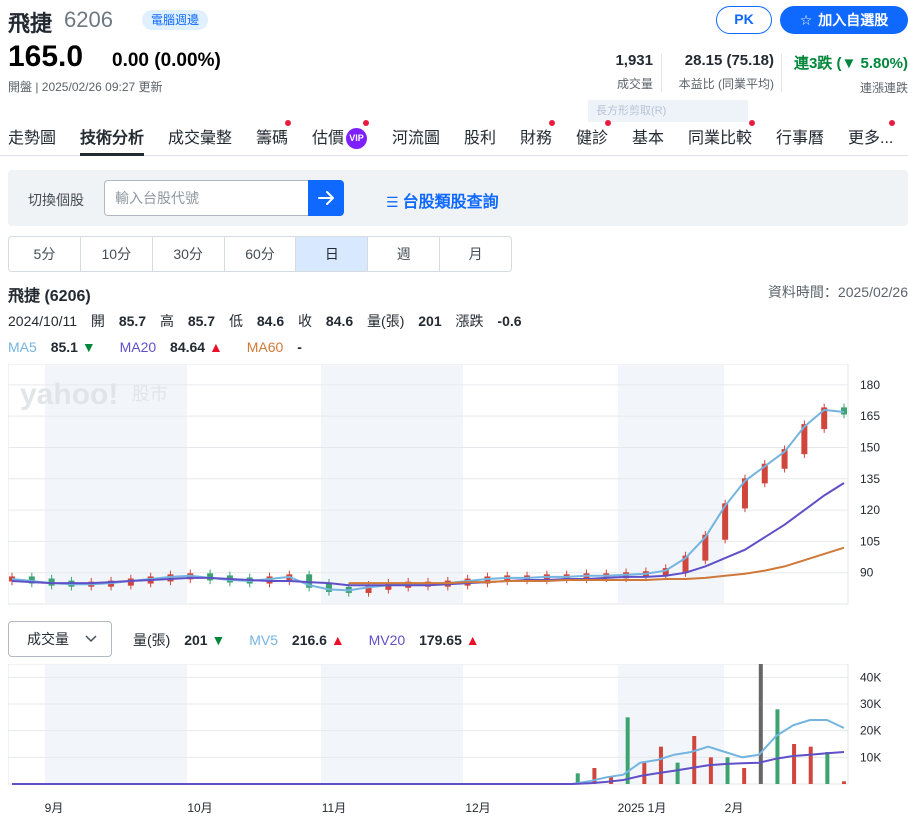 The image size is (908, 826). Describe the element at coordinates (729, 60) in the screenshot. I see `stat-pe-value: 28.15 (75.18)` at that location.